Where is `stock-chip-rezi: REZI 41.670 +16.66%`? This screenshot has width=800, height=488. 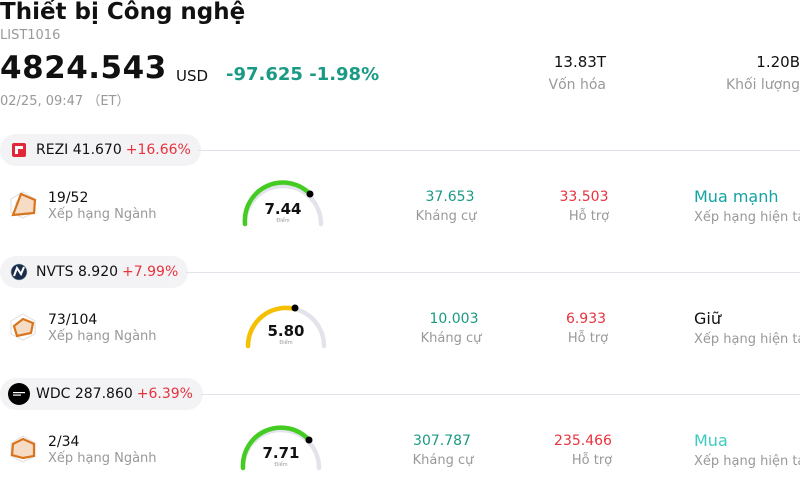
stock-chip-rezi: REZI 41.670 +16.66% is located at coordinates (100, 150).